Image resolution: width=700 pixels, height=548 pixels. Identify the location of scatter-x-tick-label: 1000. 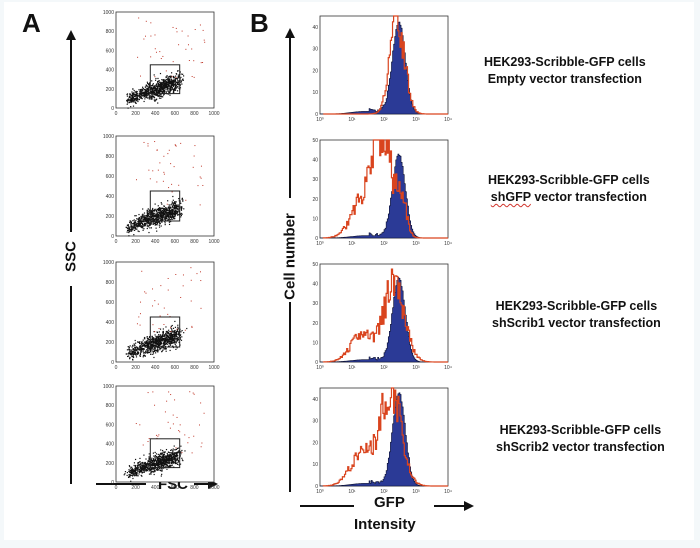
(213, 242).